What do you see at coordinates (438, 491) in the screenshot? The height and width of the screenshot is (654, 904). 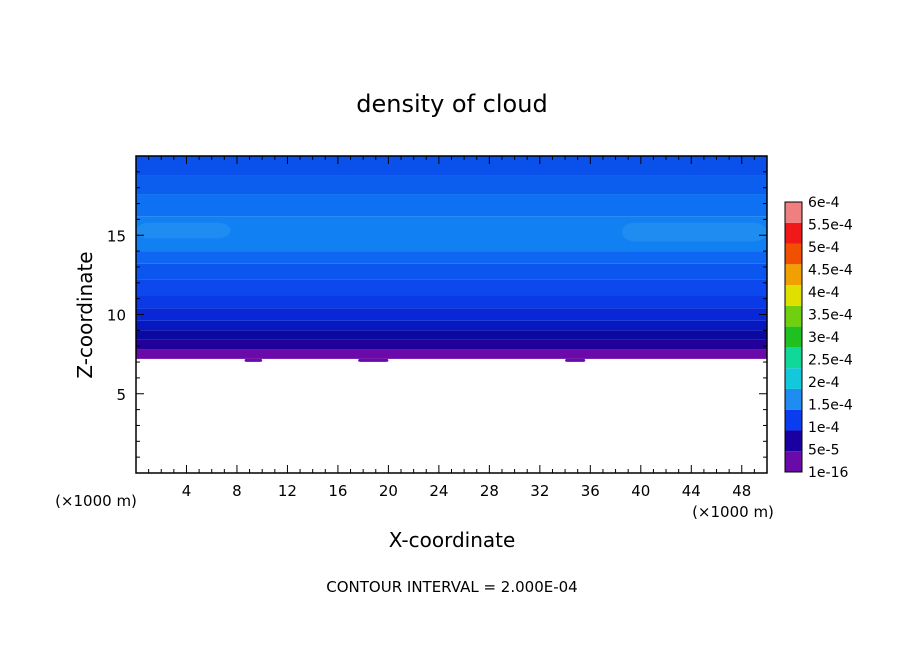 I see `x-tick-label-5: 24` at bounding box center [438, 491].